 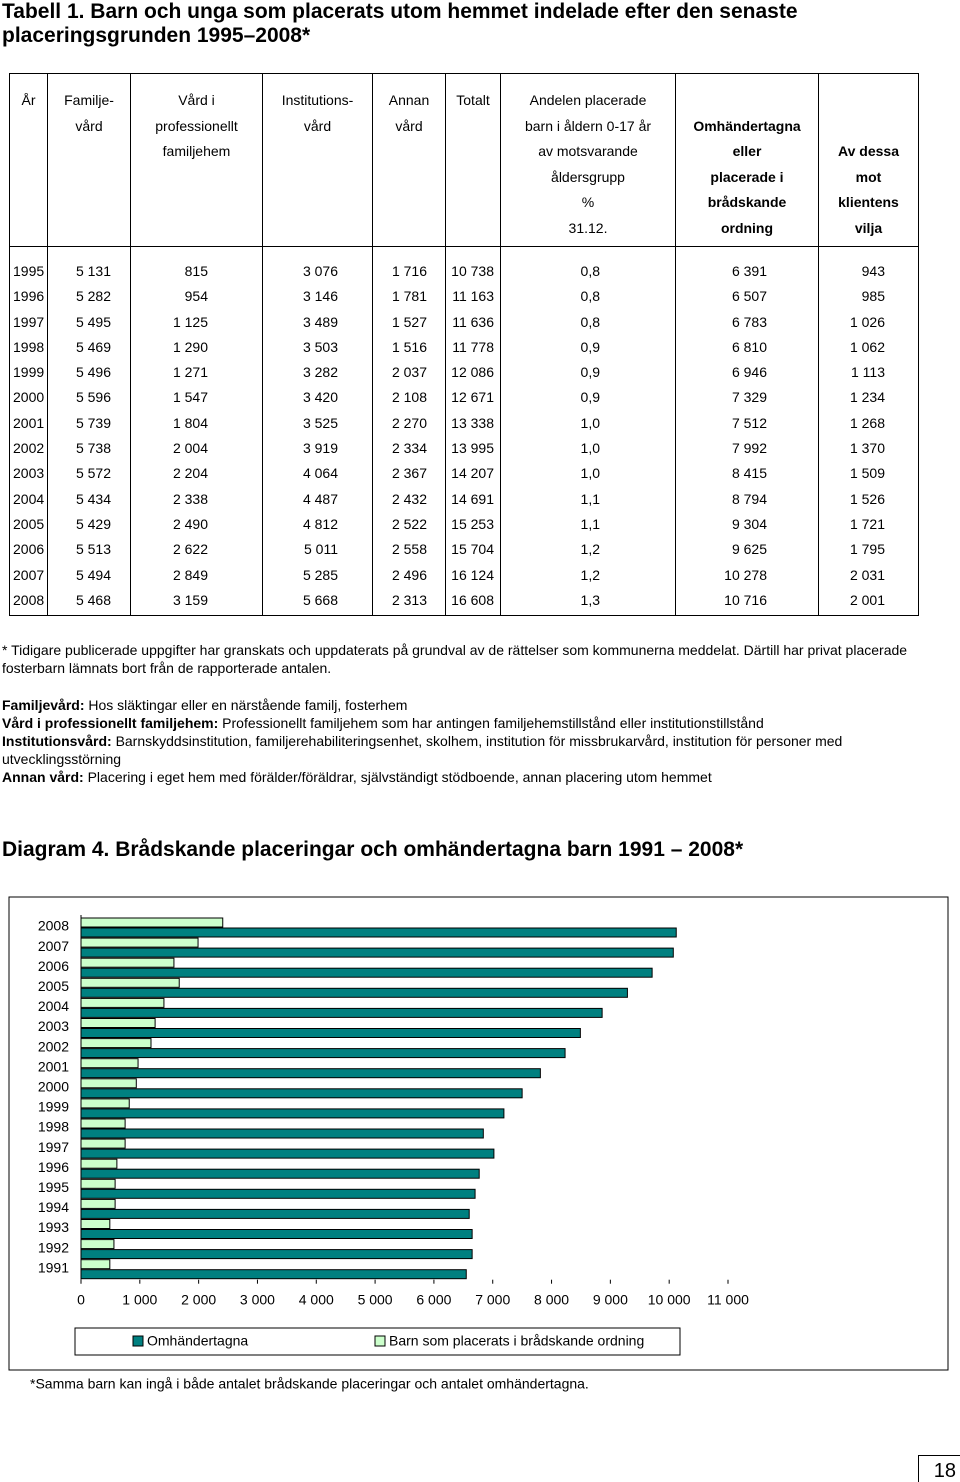 I want to click on y-tick-label: 1996, so click(x=53, y=1167).